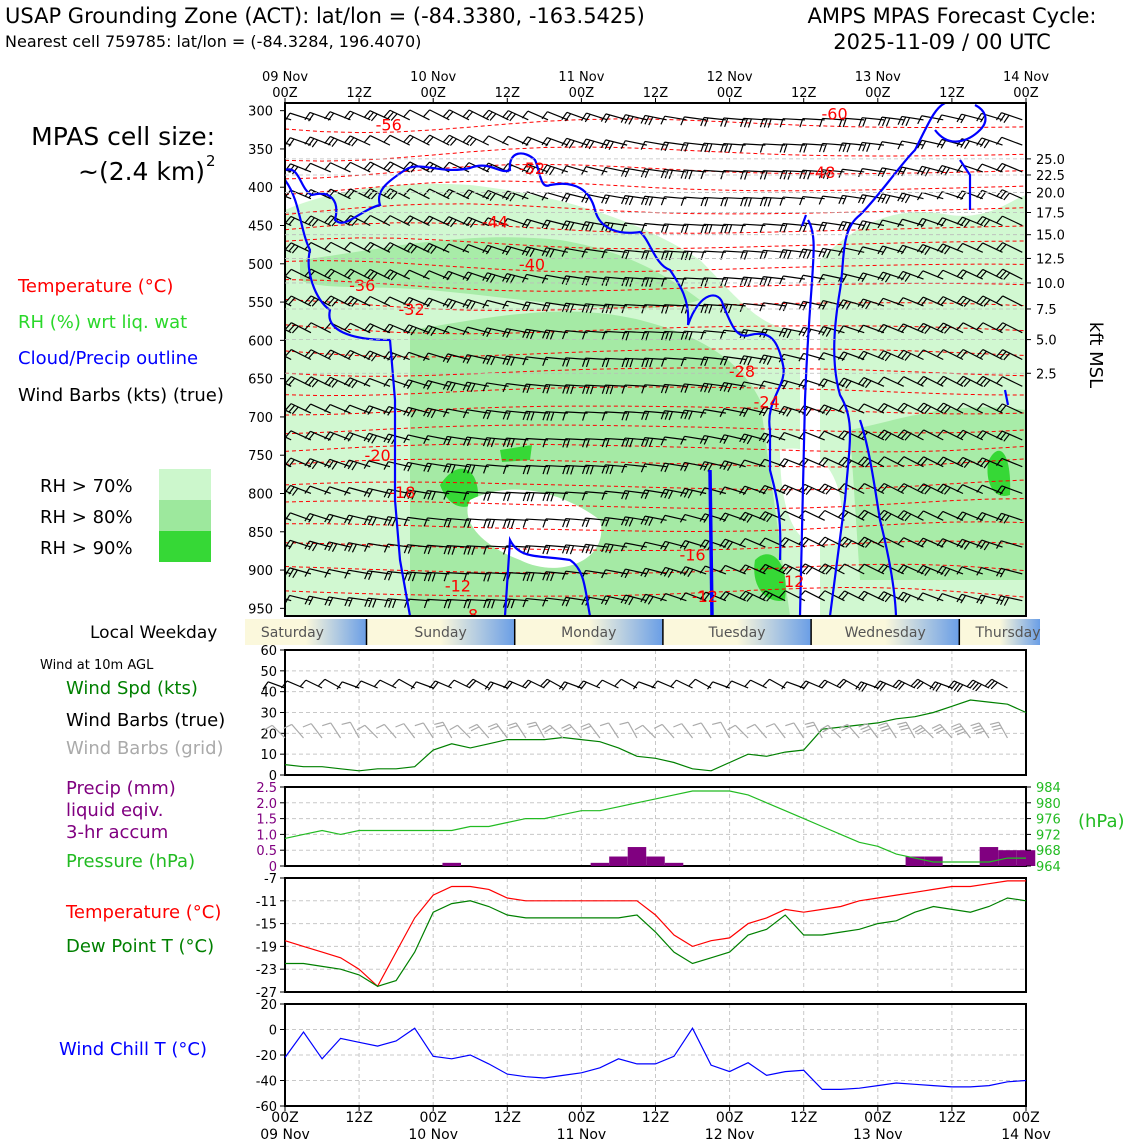 This screenshot has height=1140, width=1140. Describe the element at coordinates (878, 77) in the screenshot. I see `top-day-label: 13 Nov` at that location.